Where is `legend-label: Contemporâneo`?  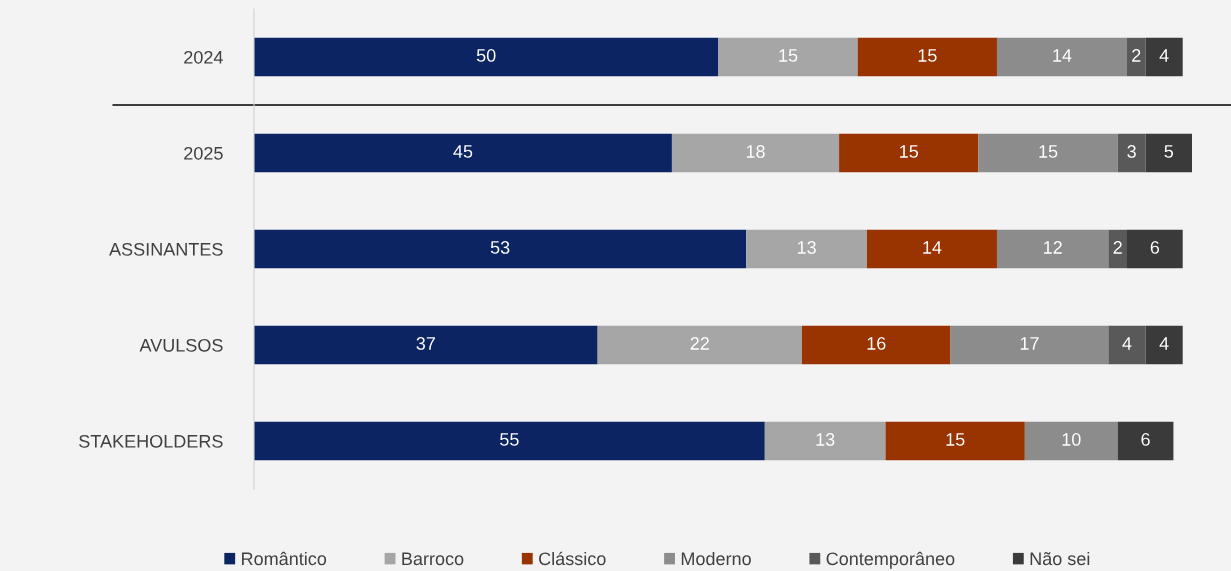 legend-label: Contemporâneo is located at coordinates (890, 560).